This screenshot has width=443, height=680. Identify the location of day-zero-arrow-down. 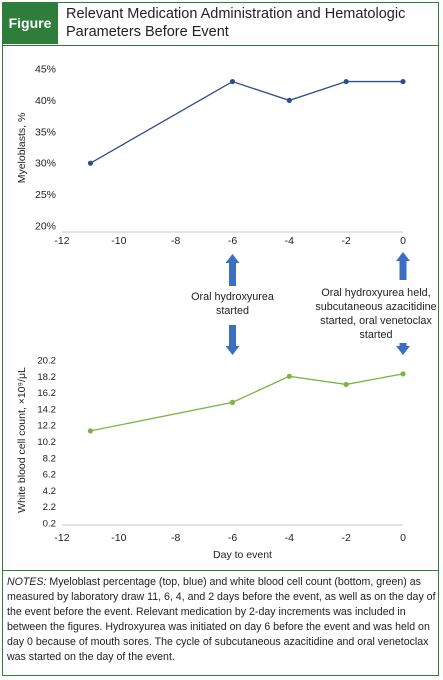
(403, 349).